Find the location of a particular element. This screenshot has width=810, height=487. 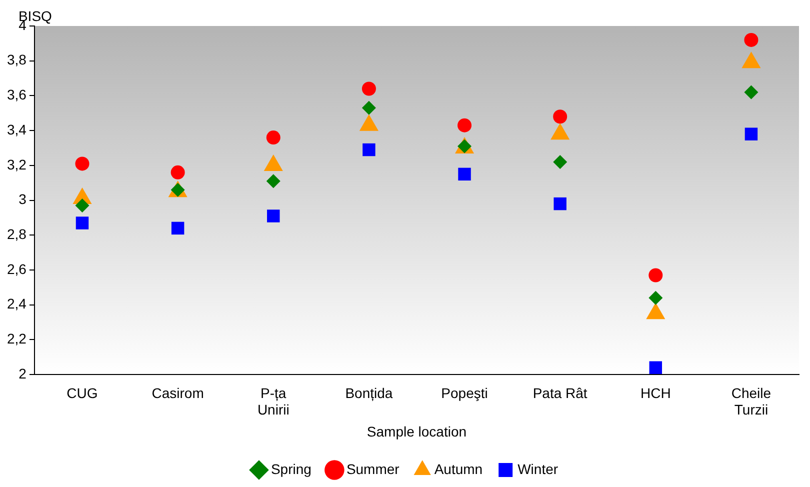

x-tick-label: Casirom is located at coordinates (178, 392).